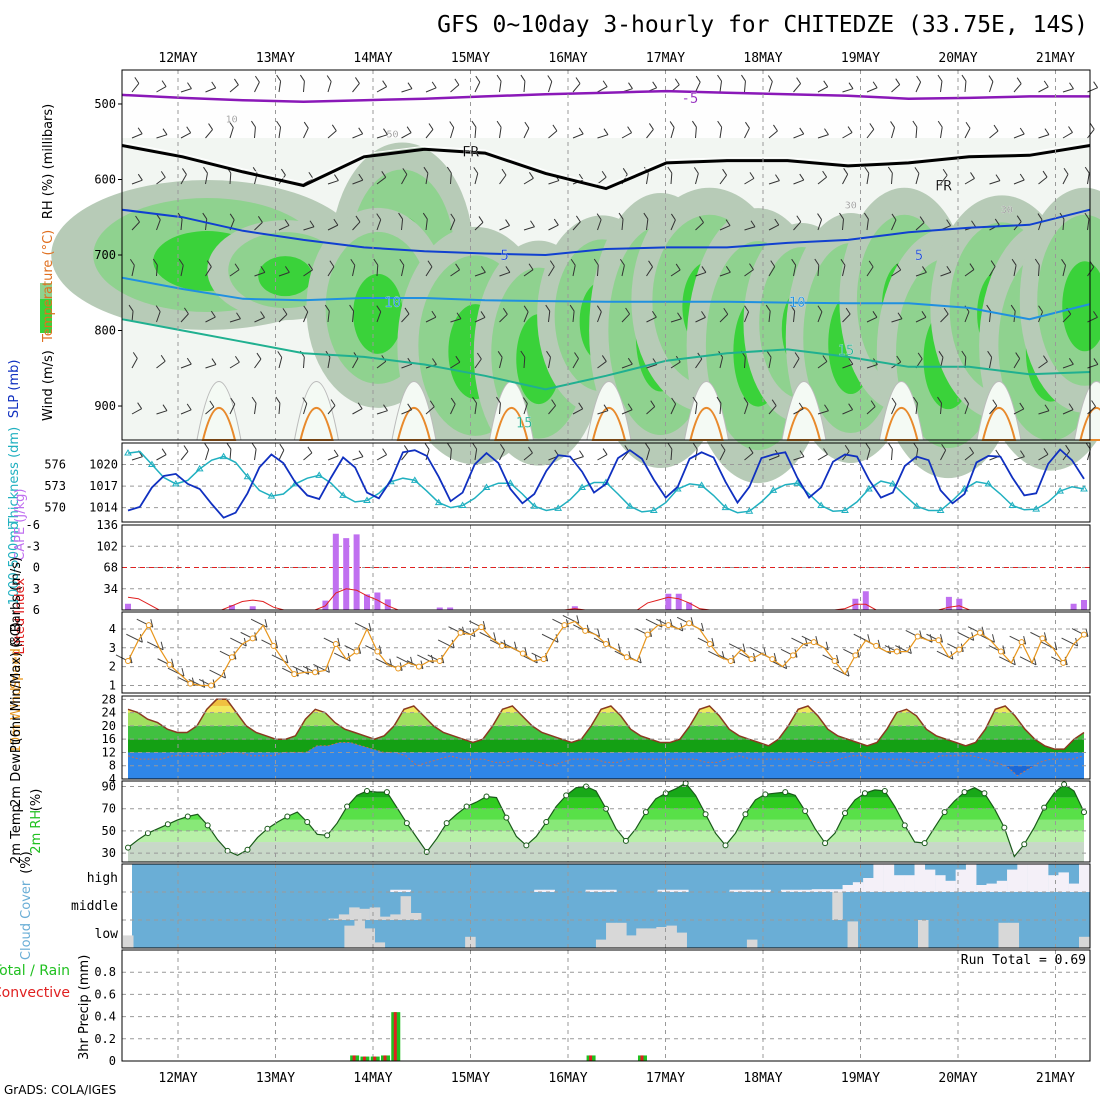  Describe the element at coordinates (105, 972) in the screenshot. I see `p7-tick-4: 0.8` at that location.